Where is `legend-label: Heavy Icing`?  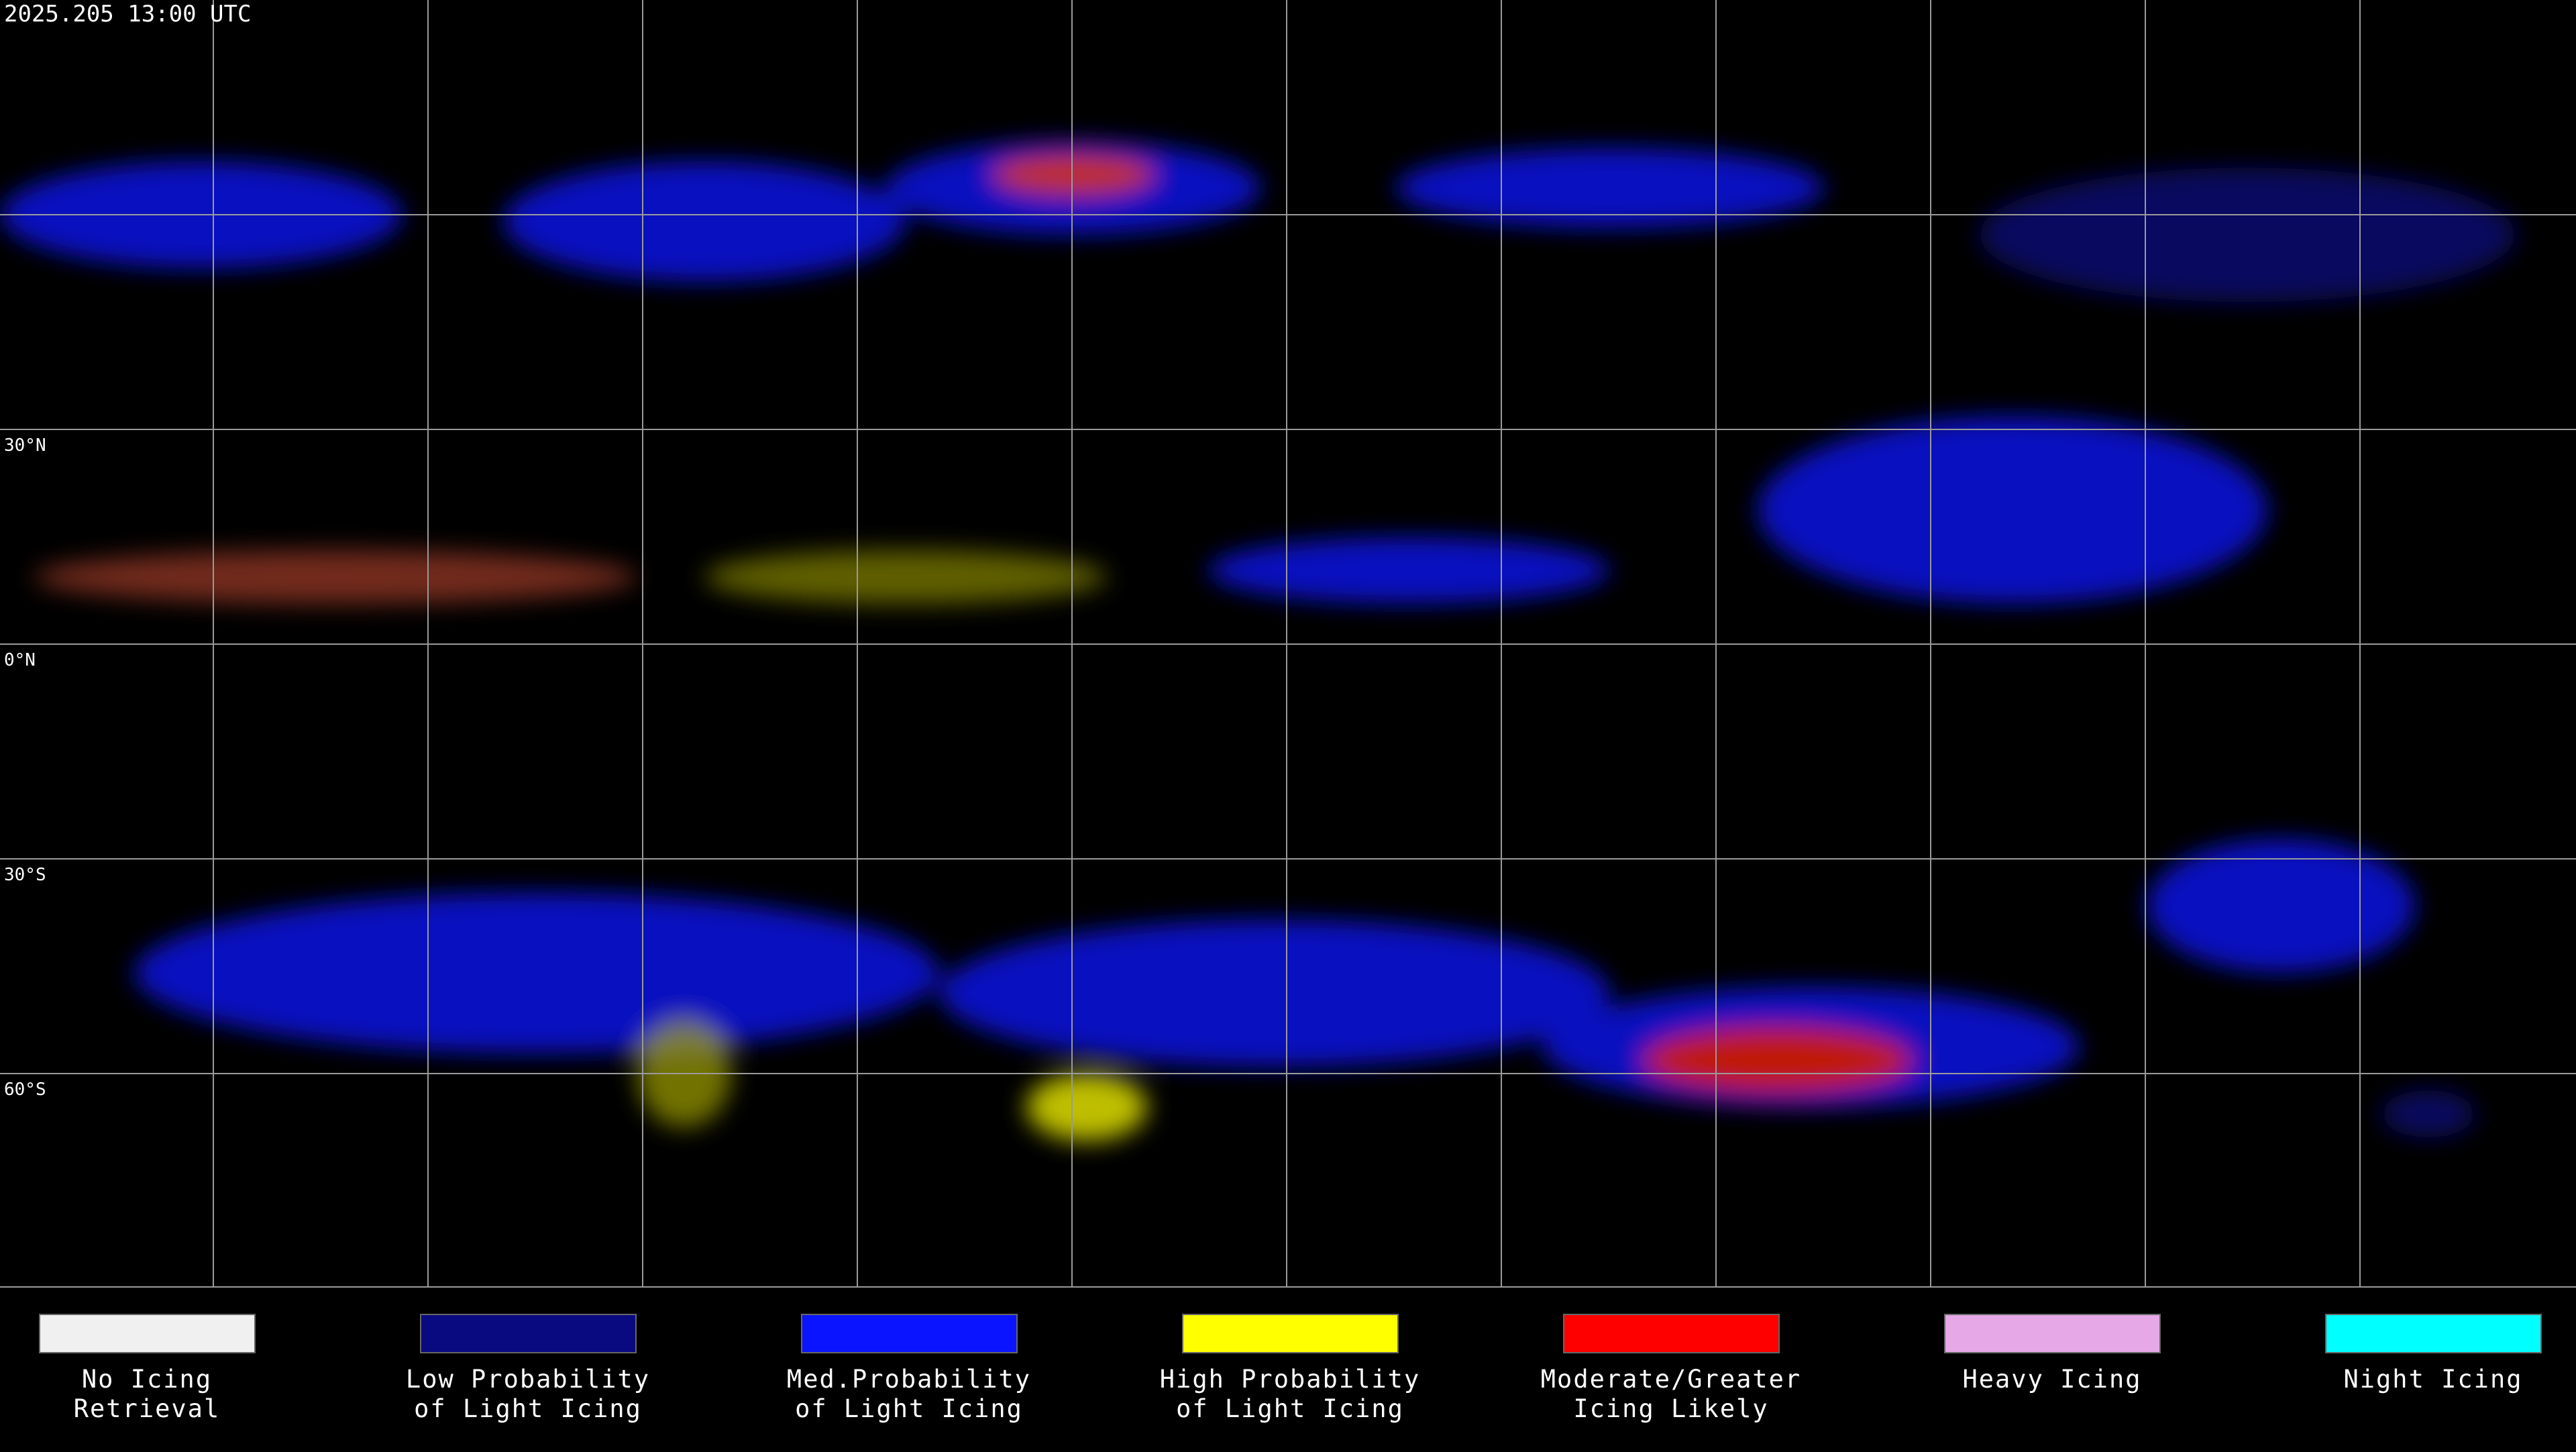
legend-label: Heavy Icing is located at coordinates (2051, 1380).